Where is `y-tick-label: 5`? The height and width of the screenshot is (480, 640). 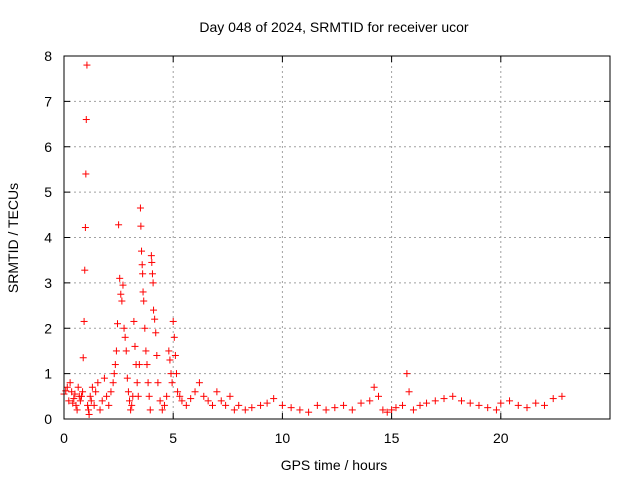
y-tick-label: 5 is located at coordinates (48, 192).